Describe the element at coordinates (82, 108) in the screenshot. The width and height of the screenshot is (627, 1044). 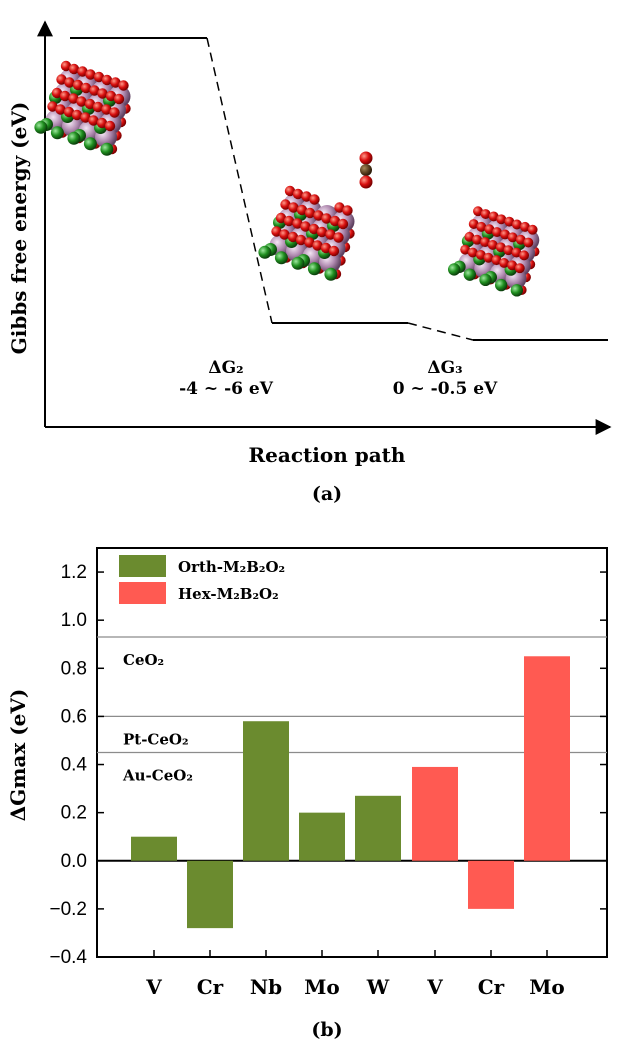
I see `structure-slab-initial` at that location.